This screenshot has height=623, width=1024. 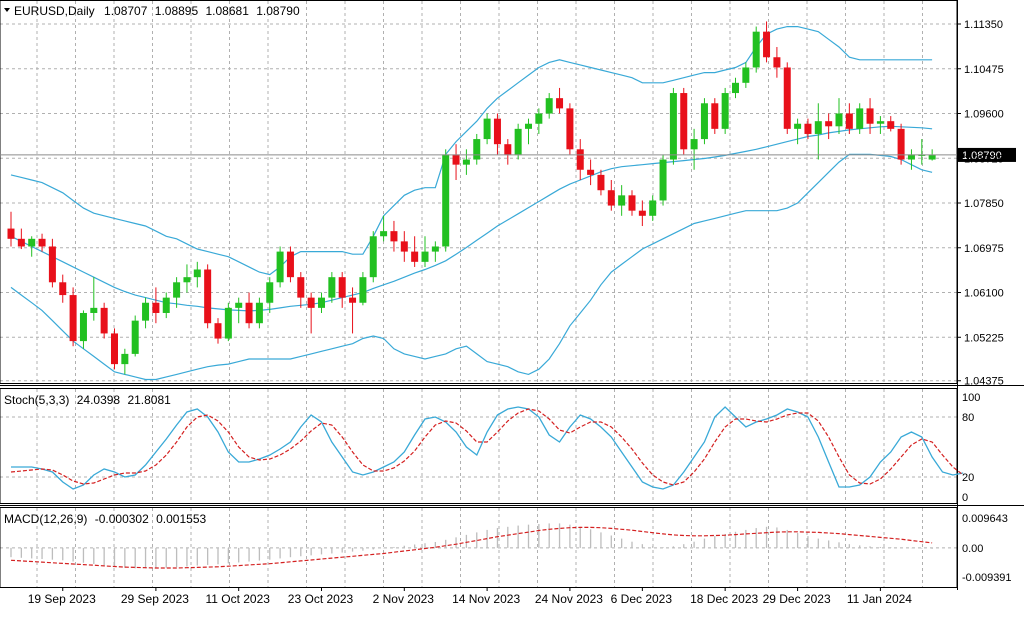 What do you see at coordinates (972, 549) in the screenshot?
I see `macd-tick-label: 0.00` at bounding box center [972, 549].